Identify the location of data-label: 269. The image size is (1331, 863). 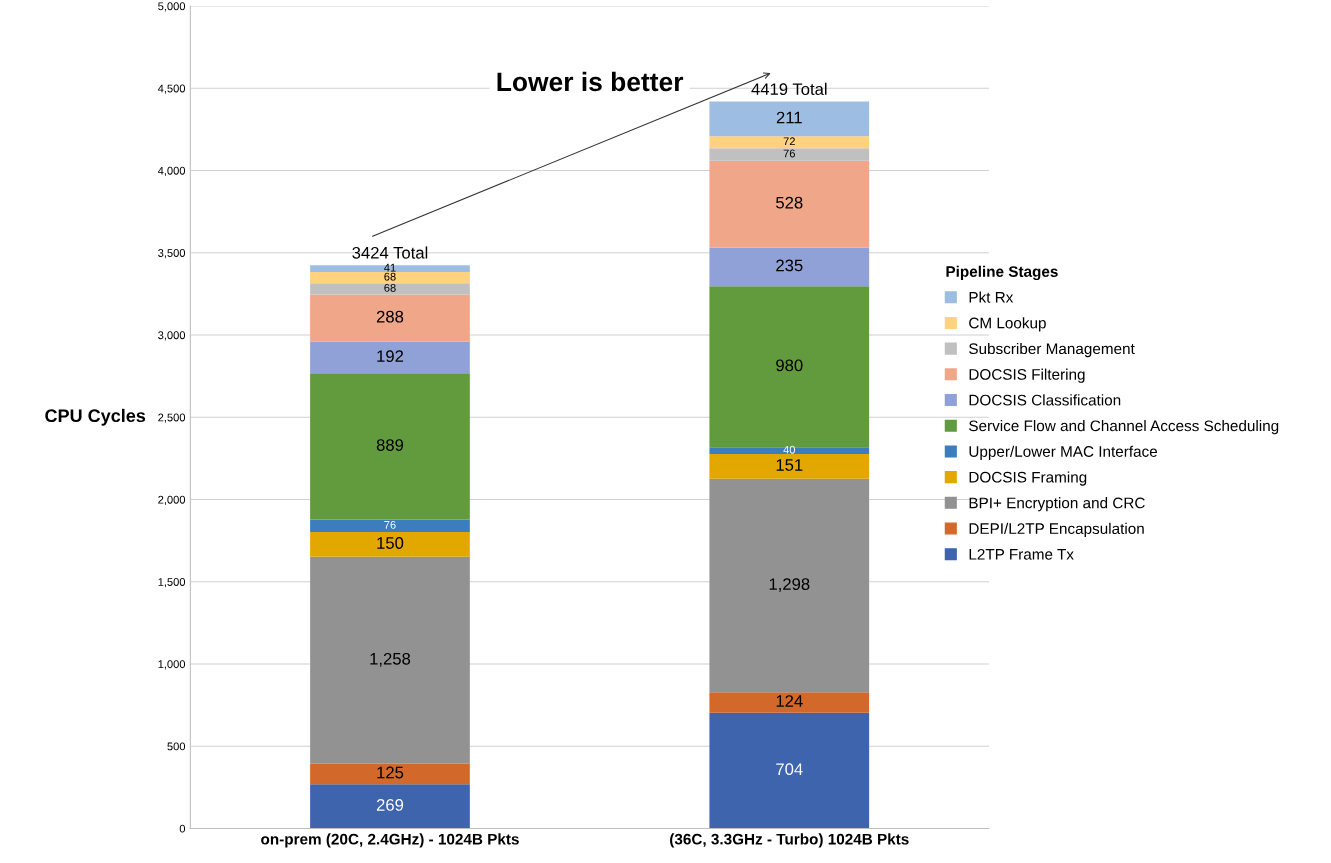
(390, 805).